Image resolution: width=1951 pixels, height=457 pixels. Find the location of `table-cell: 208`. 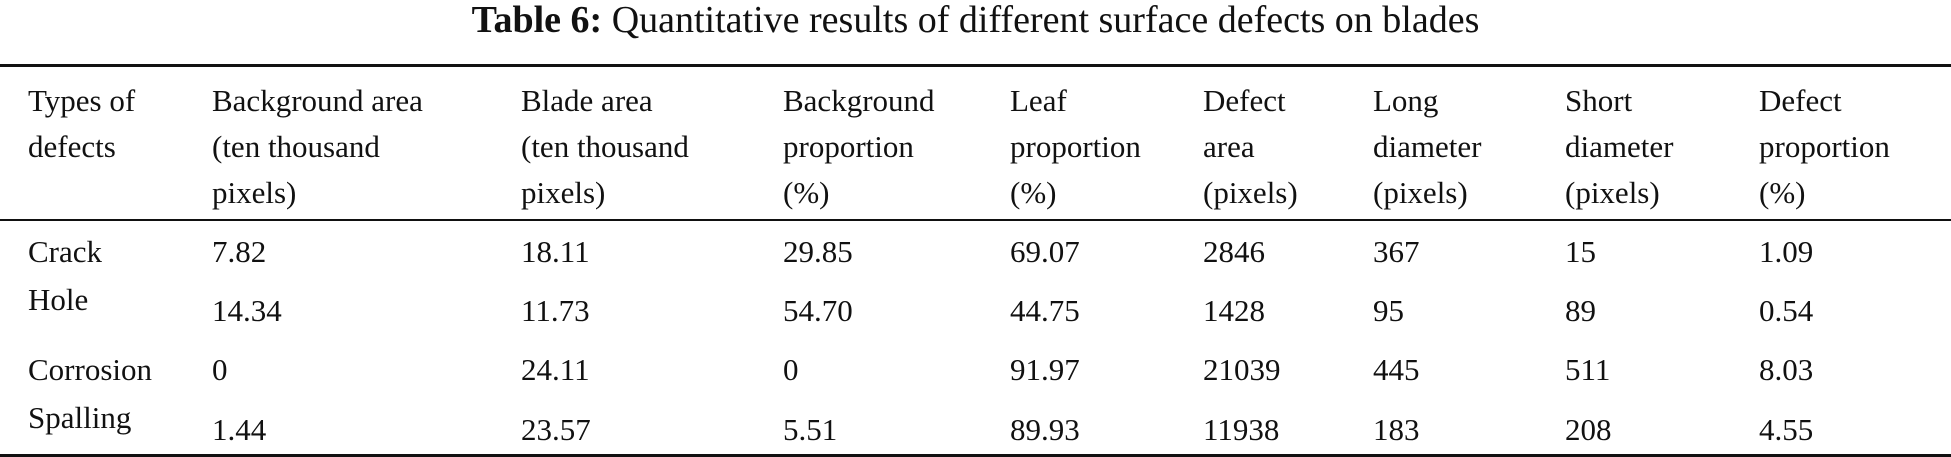

table-cell: 208 is located at coordinates (1588, 429).